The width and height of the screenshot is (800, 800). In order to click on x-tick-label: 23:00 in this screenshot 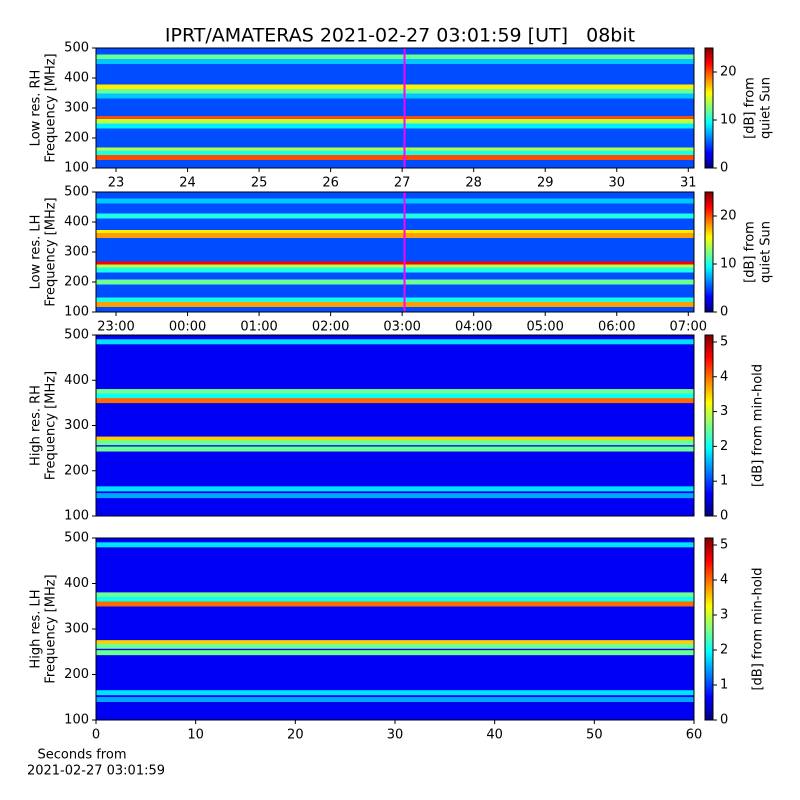, I will do `click(115, 327)`.